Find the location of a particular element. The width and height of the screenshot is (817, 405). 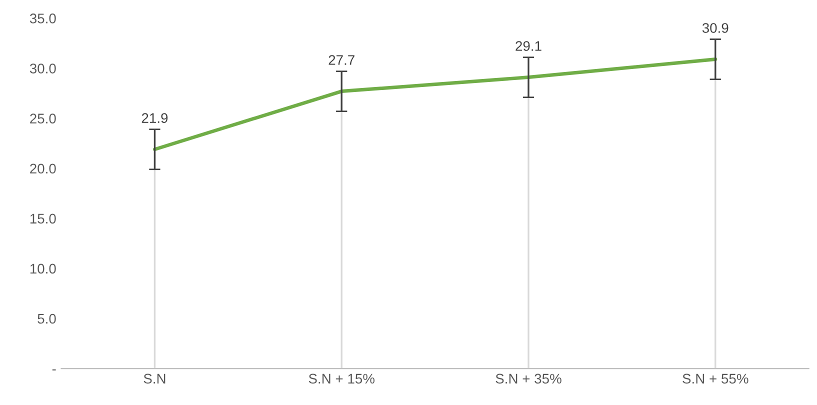

x-tick-label: S.N is located at coordinates (155, 379).